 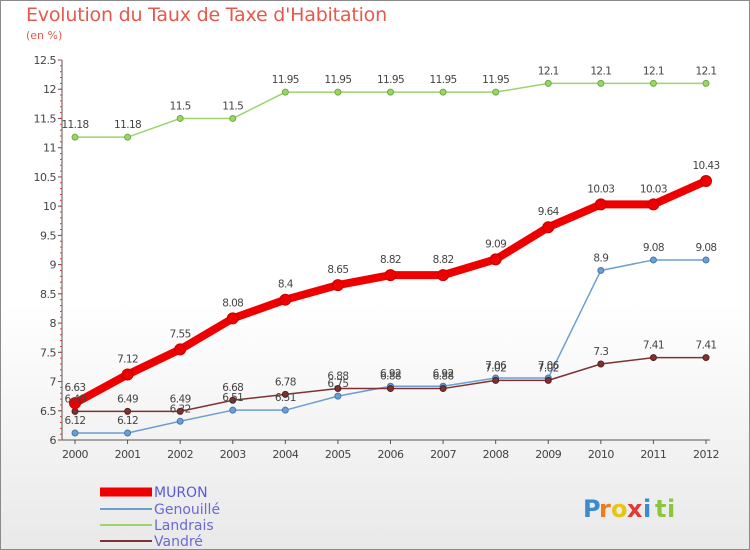 I want to click on data-label: 9.64, so click(x=549, y=212).